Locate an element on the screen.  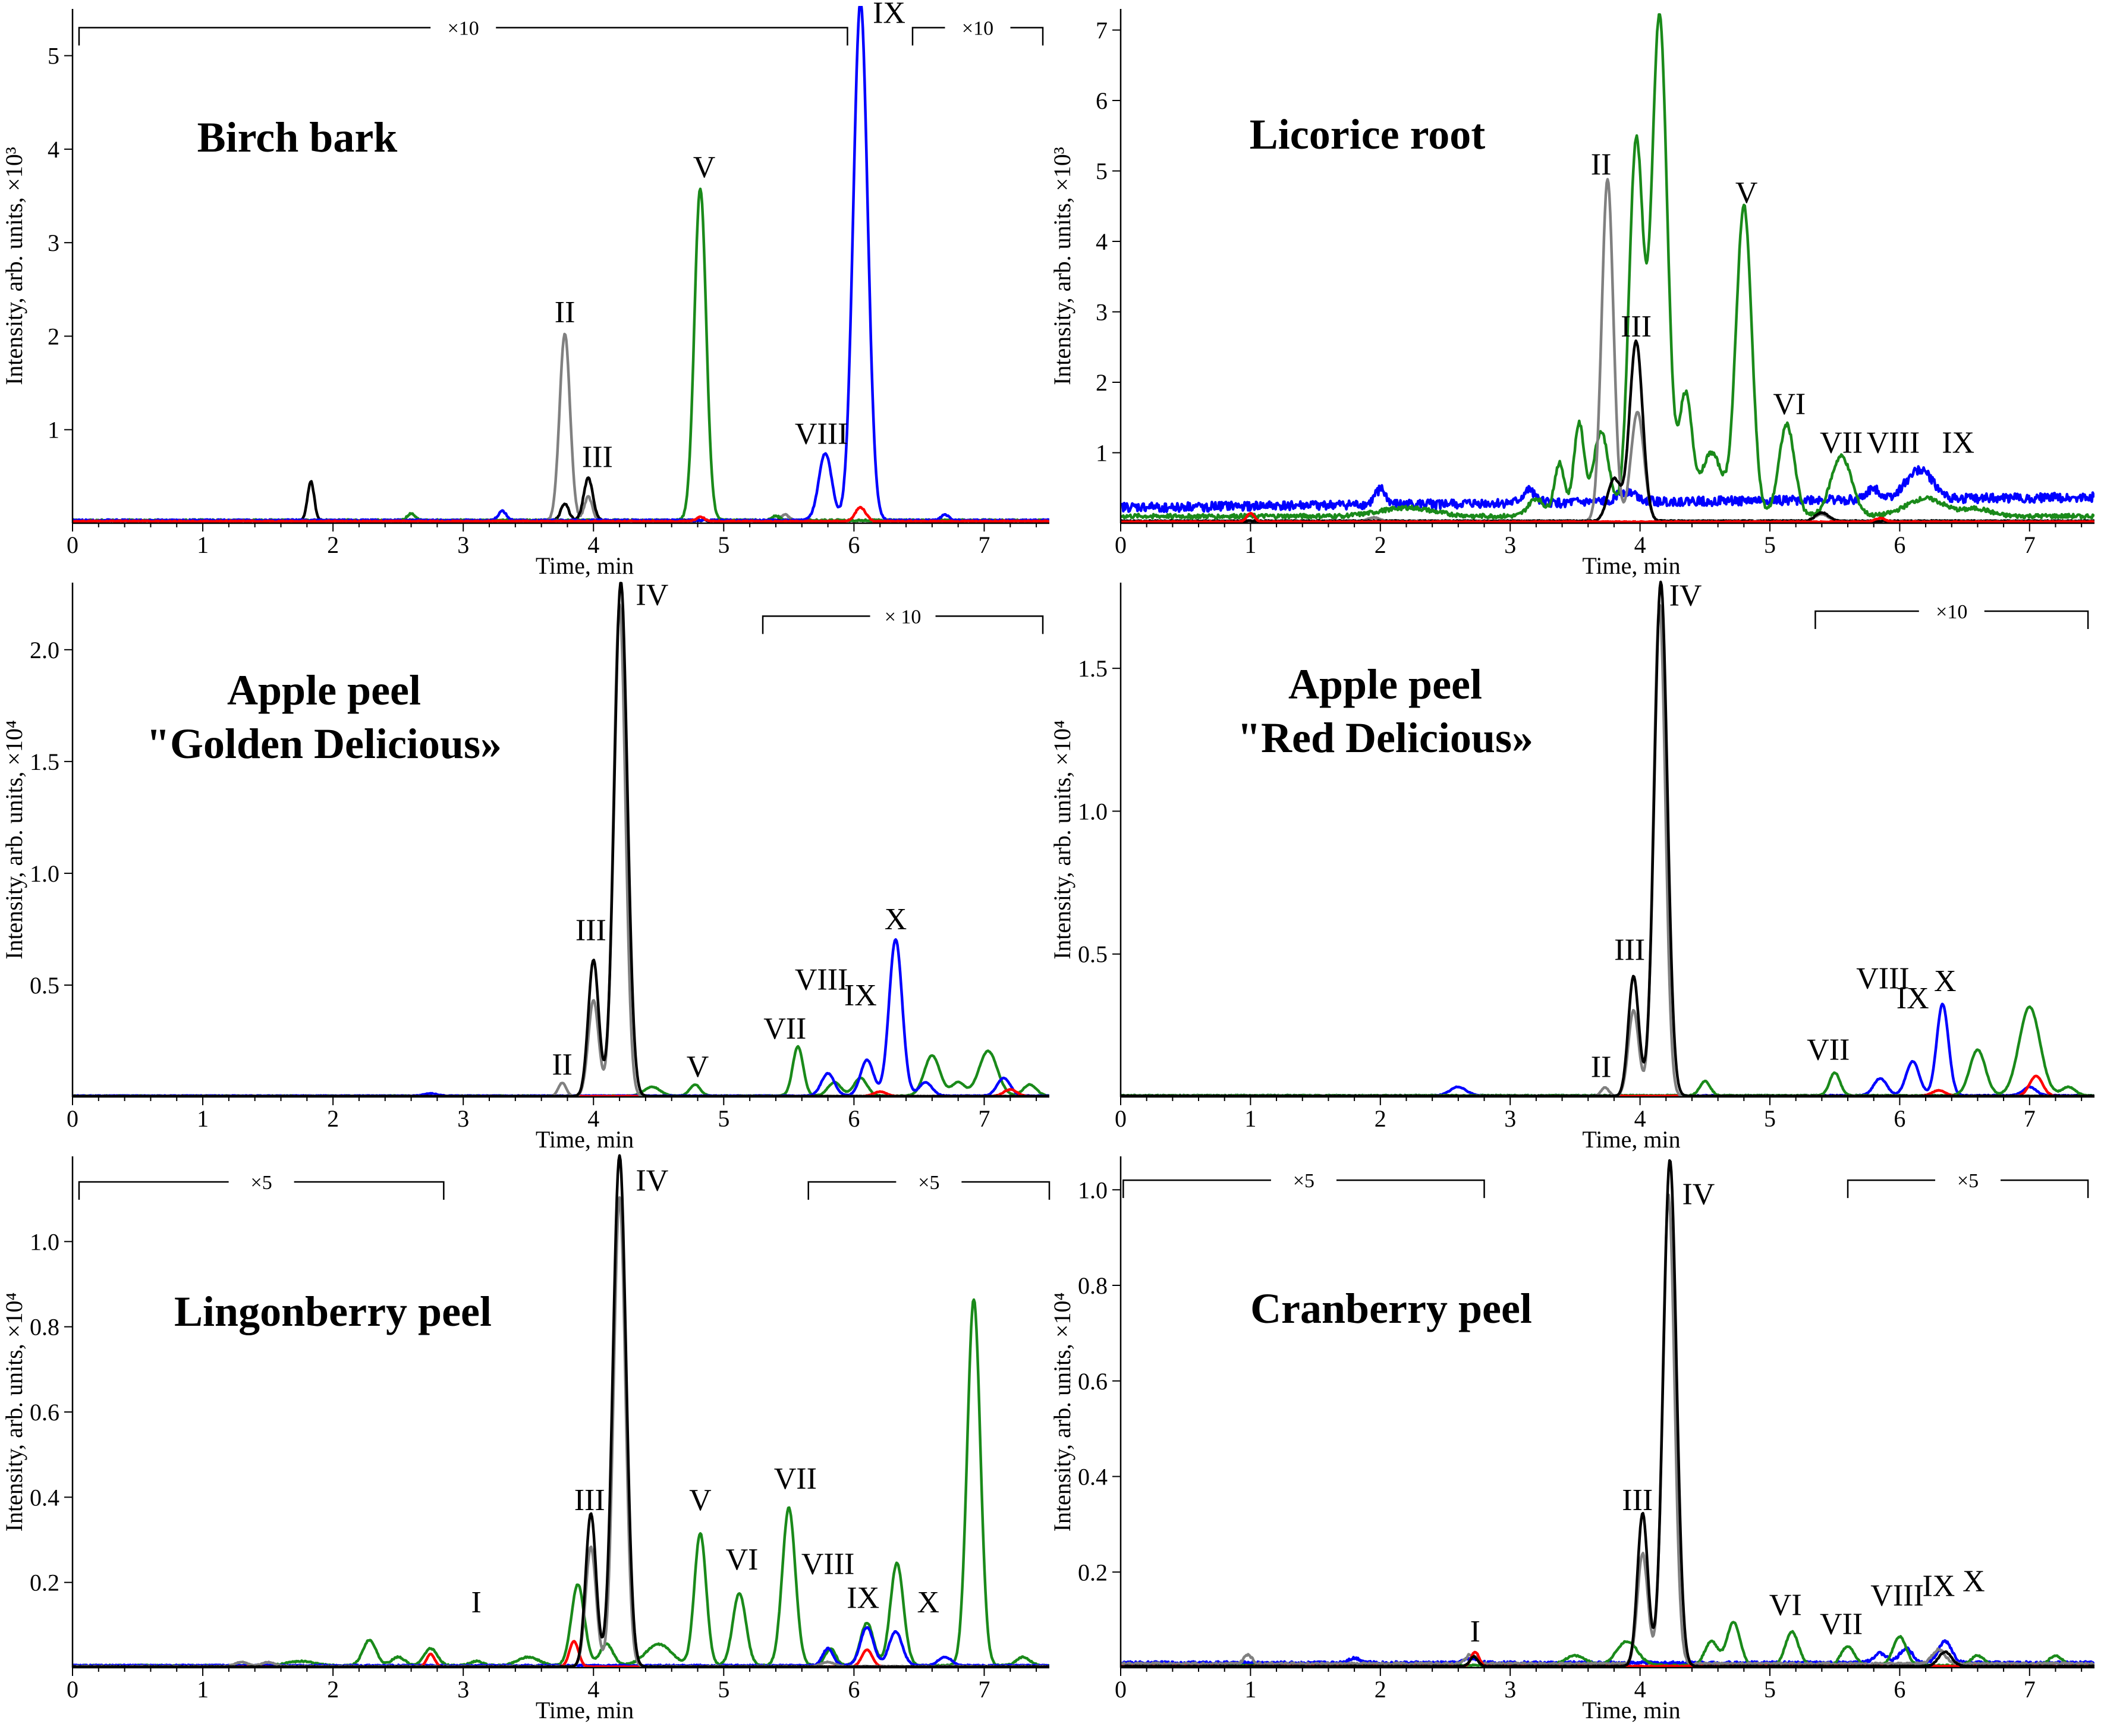
y-tick-label: 0.6 is located at coordinates (1093, 1381).